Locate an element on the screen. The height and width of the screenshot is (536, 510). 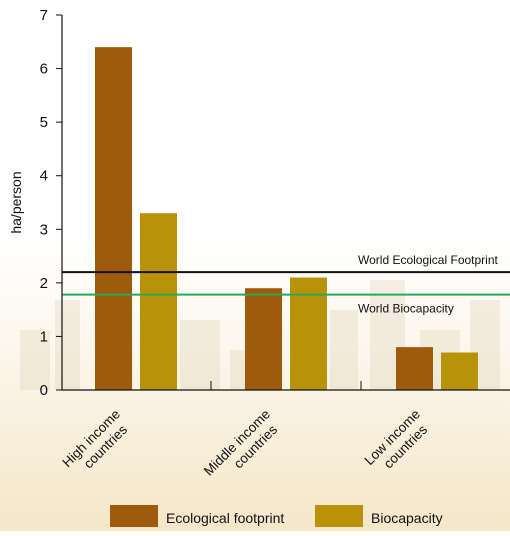
y-tick-label: 3 is located at coordinates (44, 229).